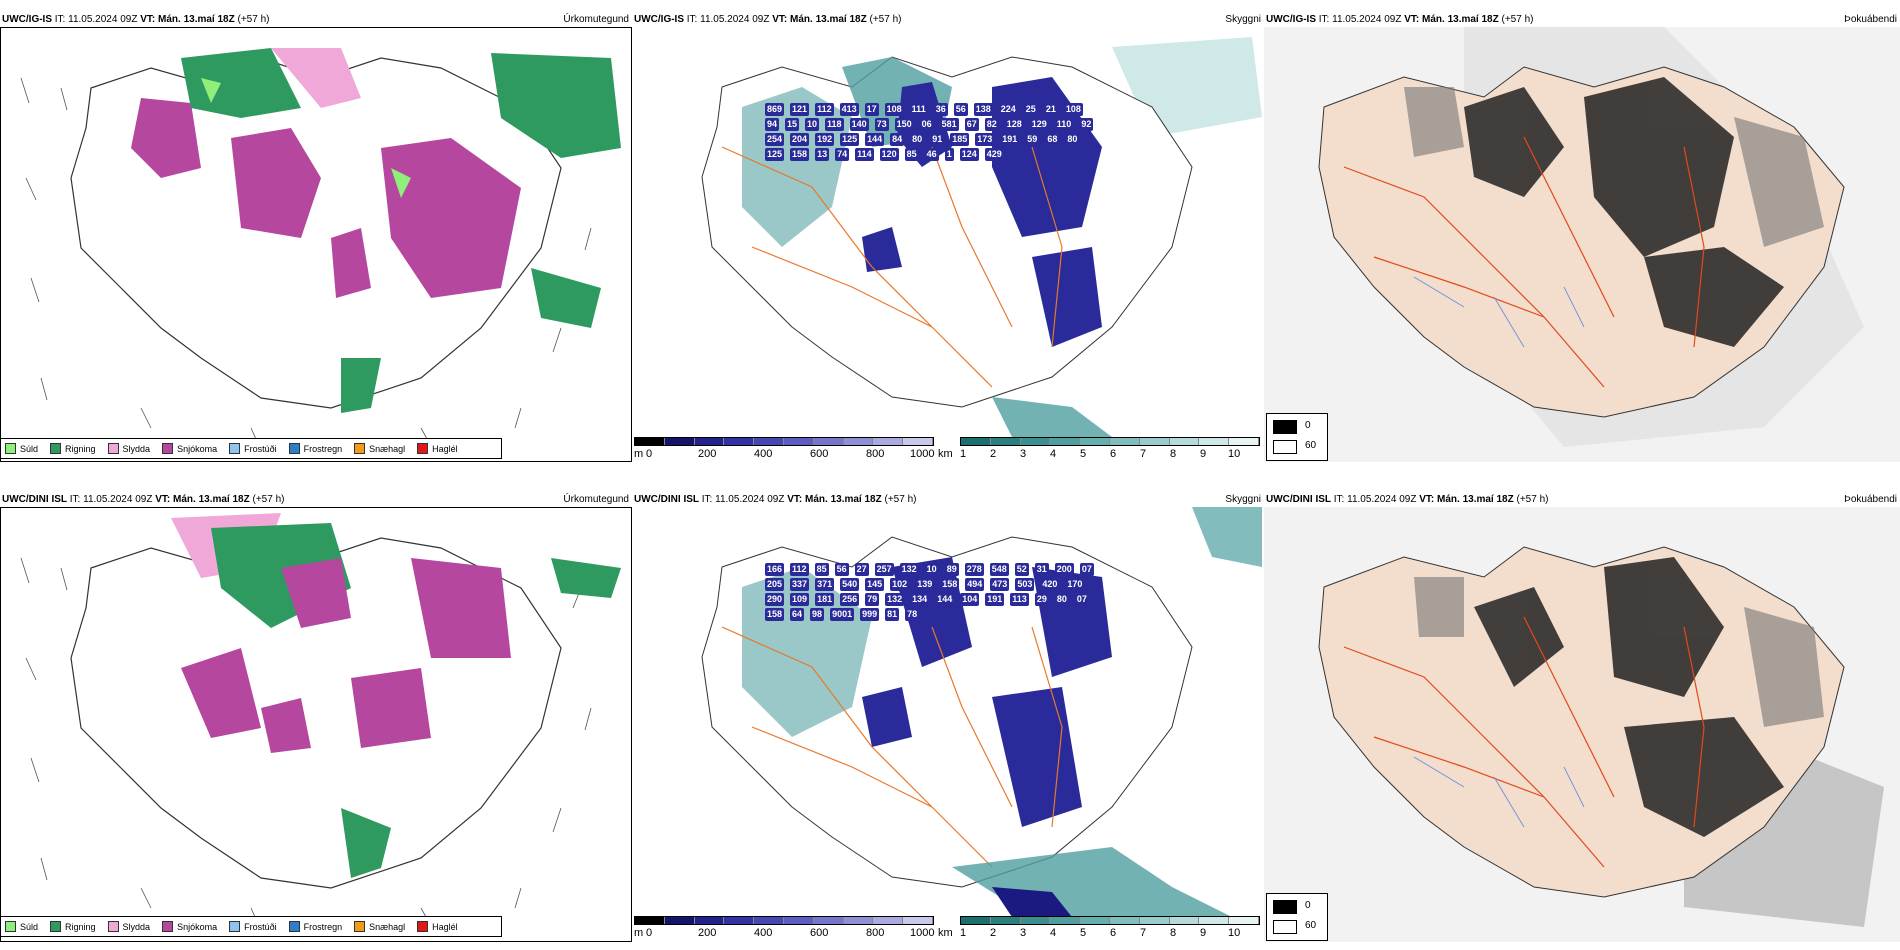  What do you see at coordinates (294, 926) in the screenshot?
I see `legend-swatch-freezing-rain` at bounding box center [294, 926].